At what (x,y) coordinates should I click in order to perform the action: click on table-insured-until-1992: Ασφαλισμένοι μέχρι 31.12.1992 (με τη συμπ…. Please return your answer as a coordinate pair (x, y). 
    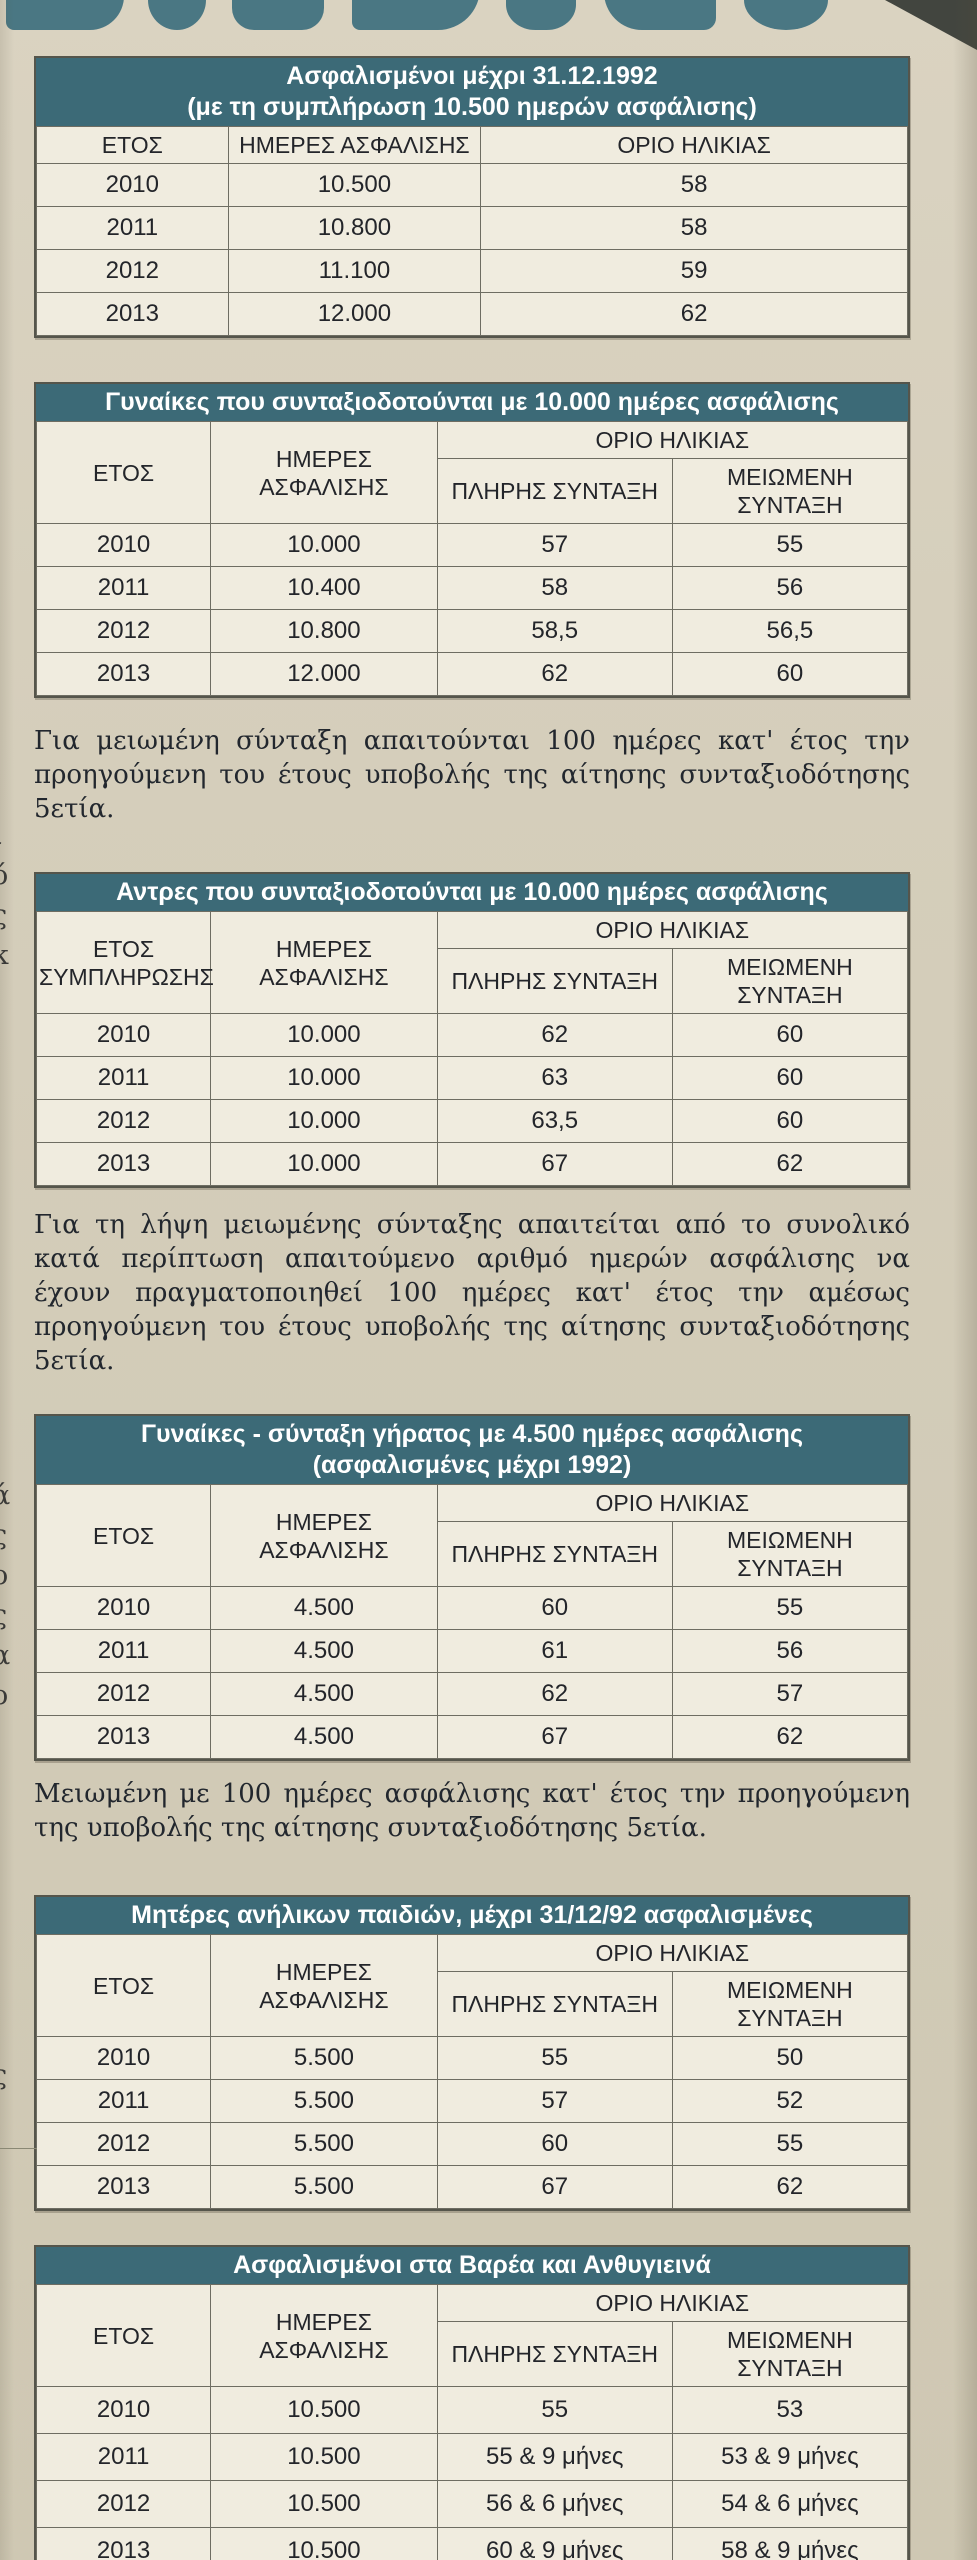
    Looking at the image, I should click on (472, 197).